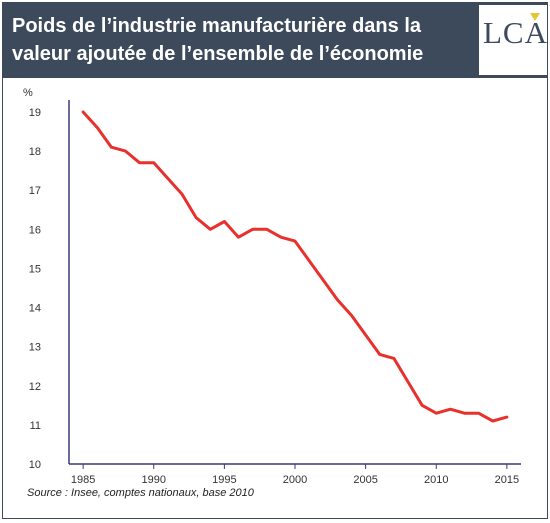  Describe the element at coordinates (436, 478) in the screenshot. I see `x-tick-label: 2010` at that location.